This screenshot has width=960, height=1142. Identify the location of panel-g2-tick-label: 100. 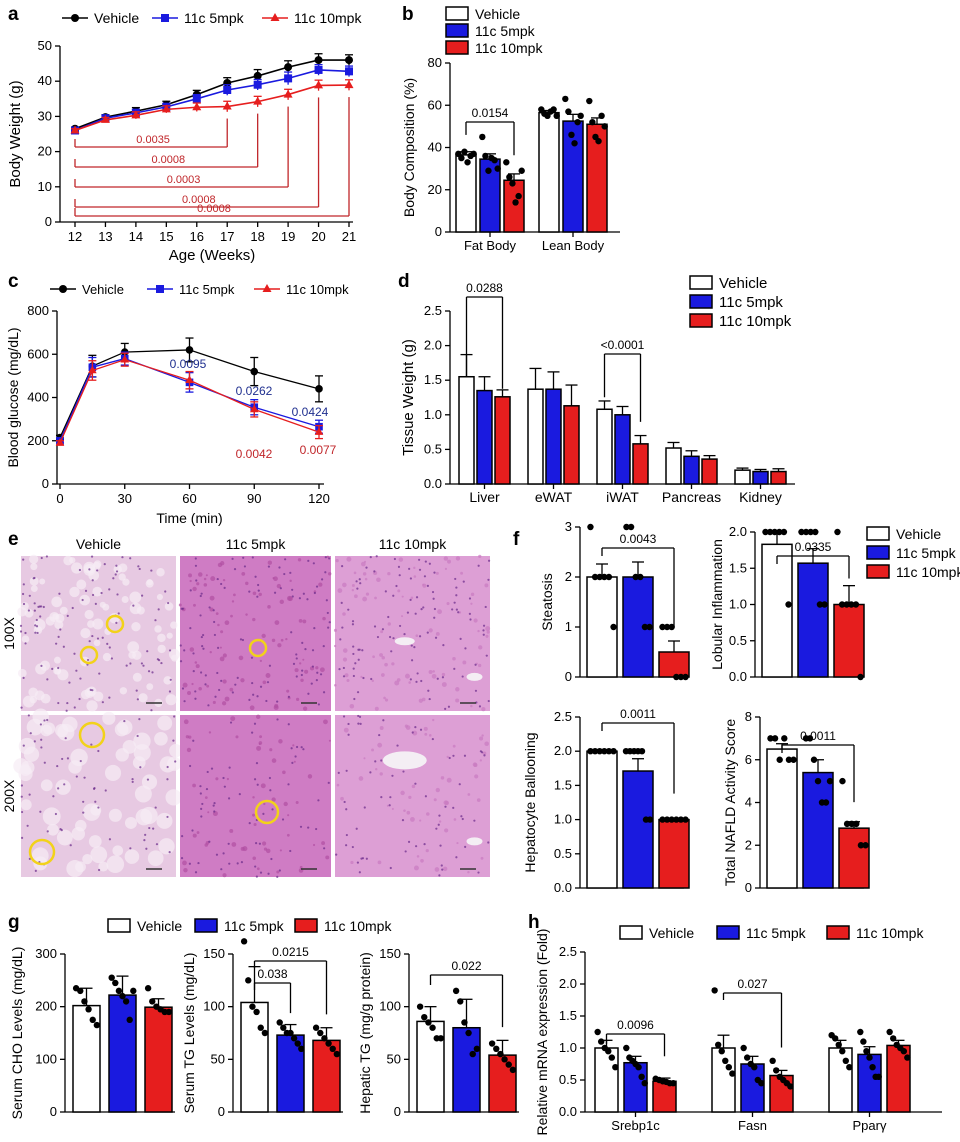
(214, 1006).